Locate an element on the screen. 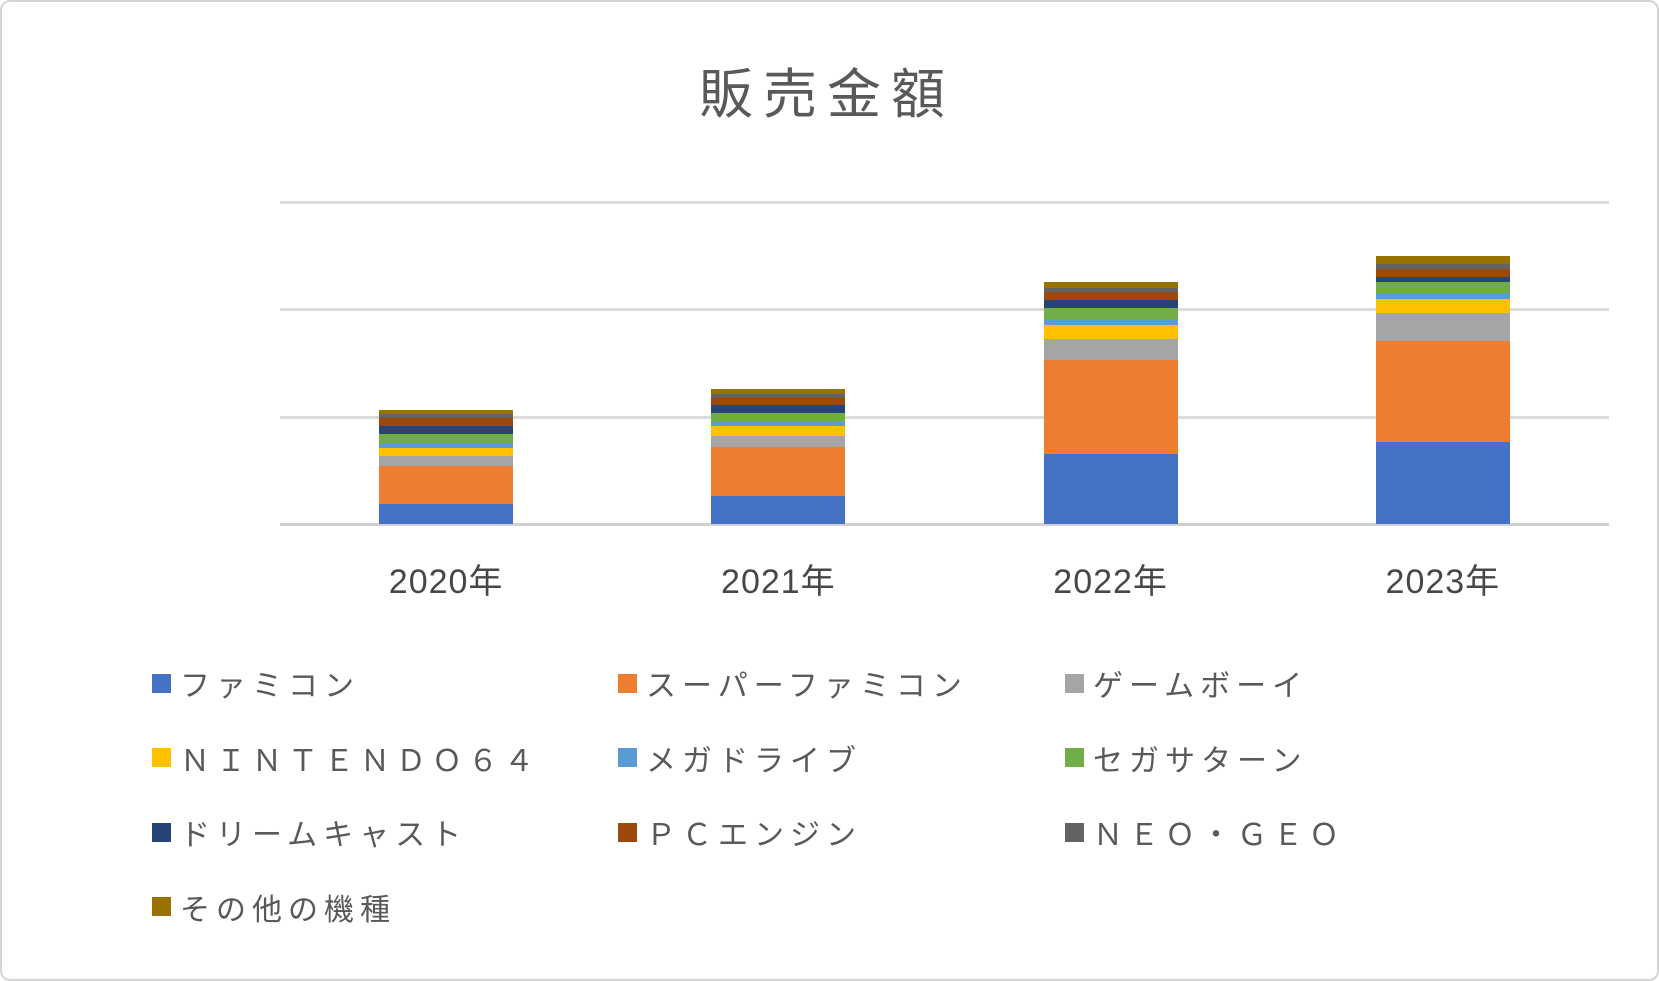 Image resolution: width=1659 pixels, height=981 pixels. x-axis-label: 2023年 is located at coordinates (1443, 582).